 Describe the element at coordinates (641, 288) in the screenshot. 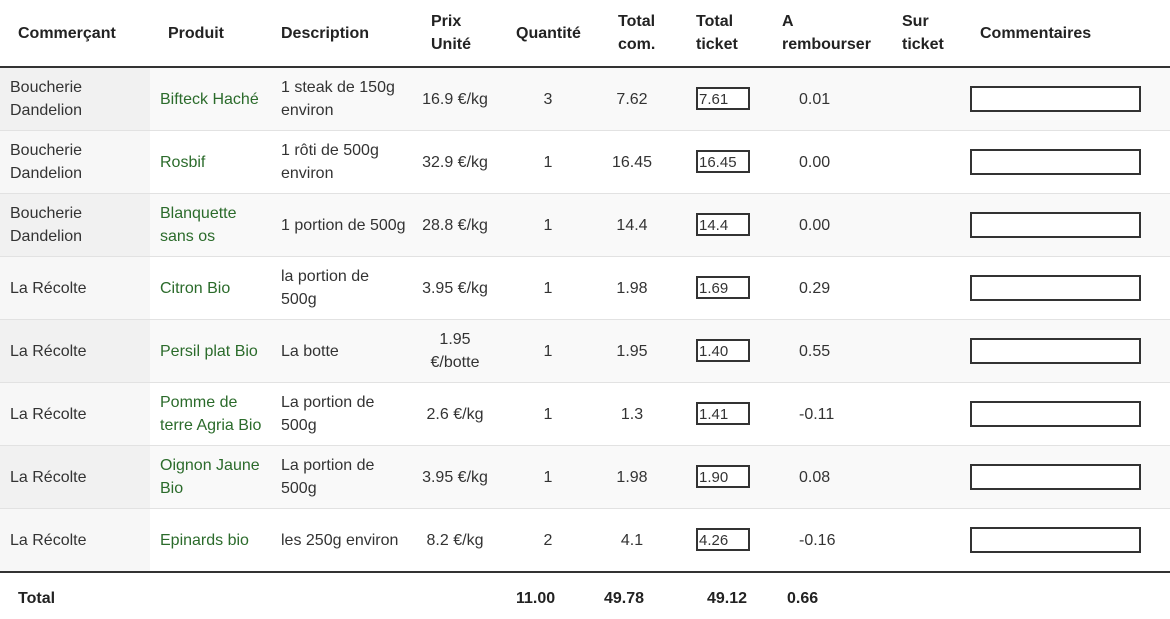

I see `total-order-cell: 1.98` at that location.